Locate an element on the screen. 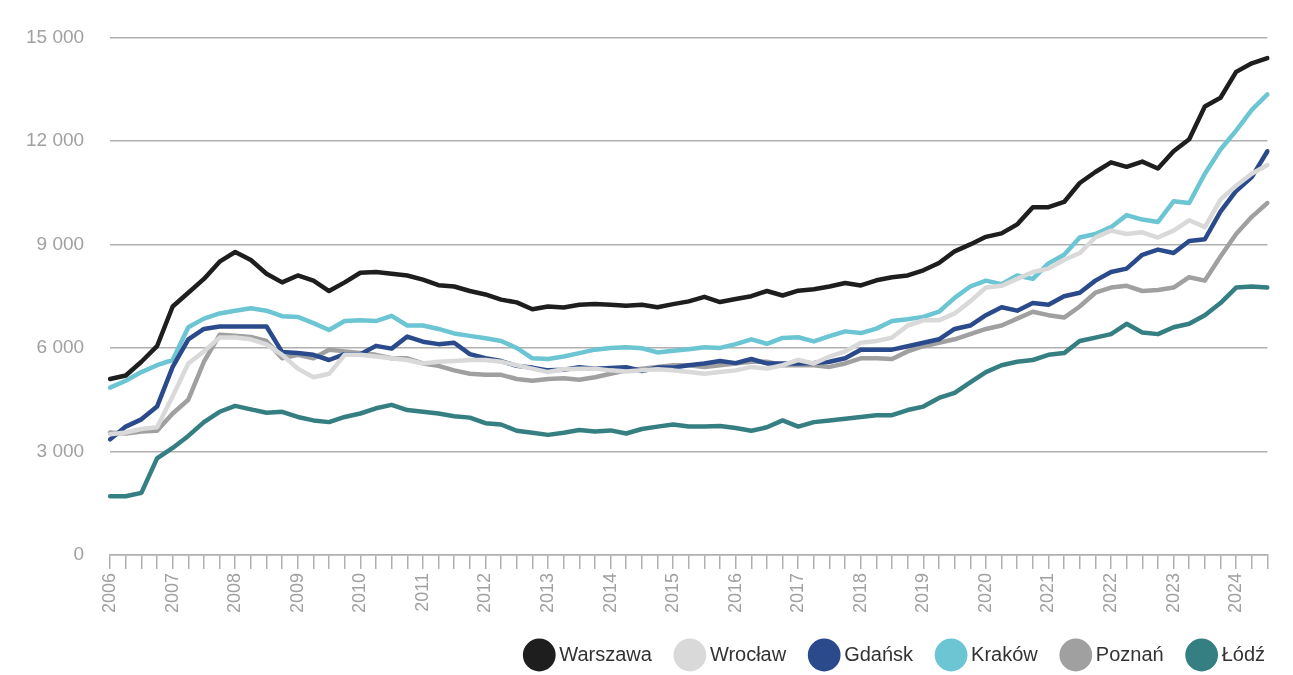 Image resolution: width=1293 pixels, height=675 pixels. y-tick-label: 9 000 is located at coordinates (60, 243).